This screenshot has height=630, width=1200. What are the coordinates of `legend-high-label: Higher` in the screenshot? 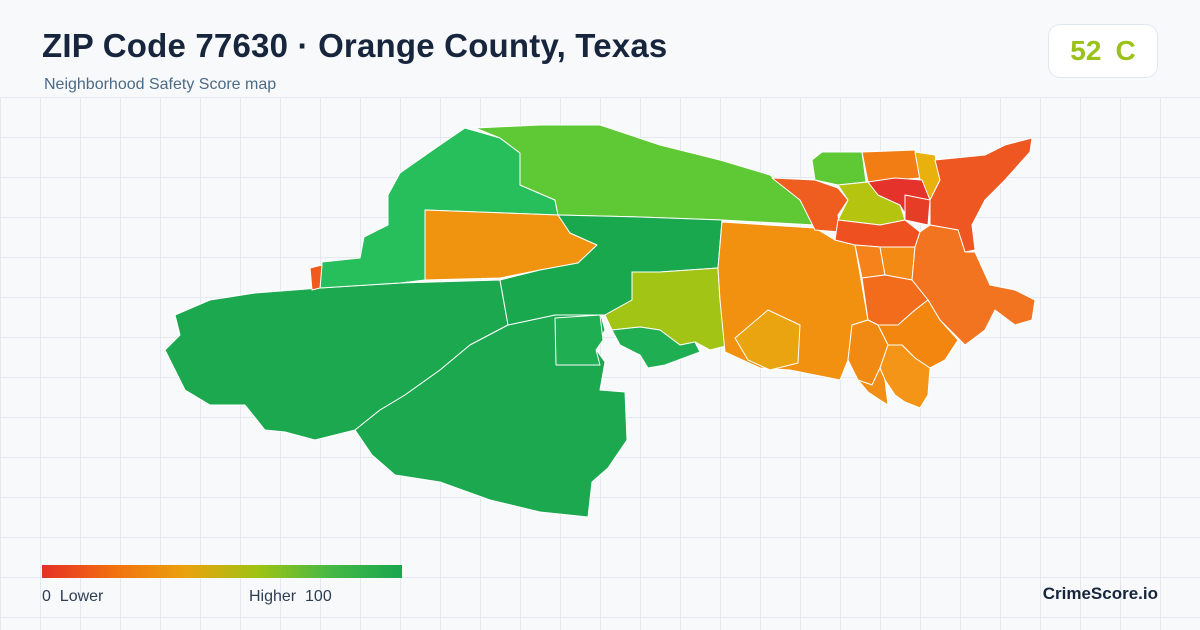 It's located at (273, 596).